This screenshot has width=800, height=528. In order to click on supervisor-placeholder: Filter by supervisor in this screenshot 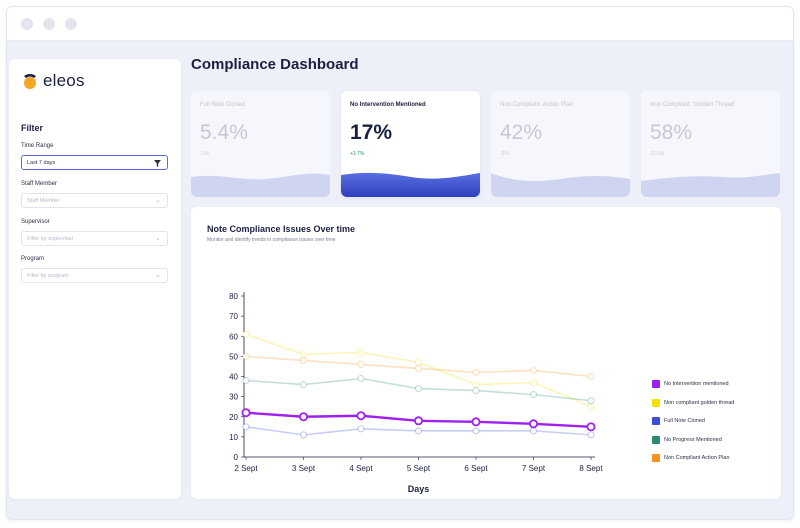, I will do `click(50, 239)`.